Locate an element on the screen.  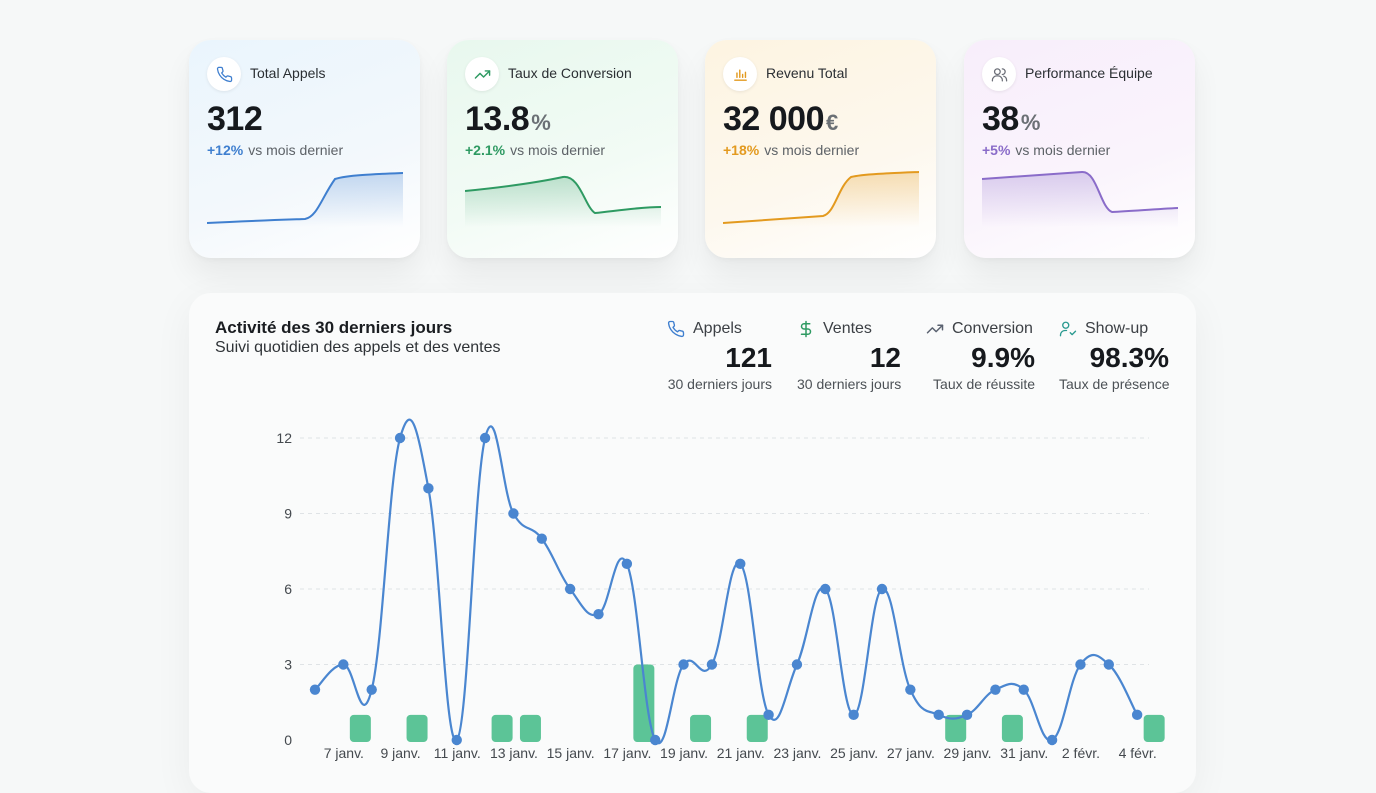
stat-value: 12 is located at coordinates (885, 357).